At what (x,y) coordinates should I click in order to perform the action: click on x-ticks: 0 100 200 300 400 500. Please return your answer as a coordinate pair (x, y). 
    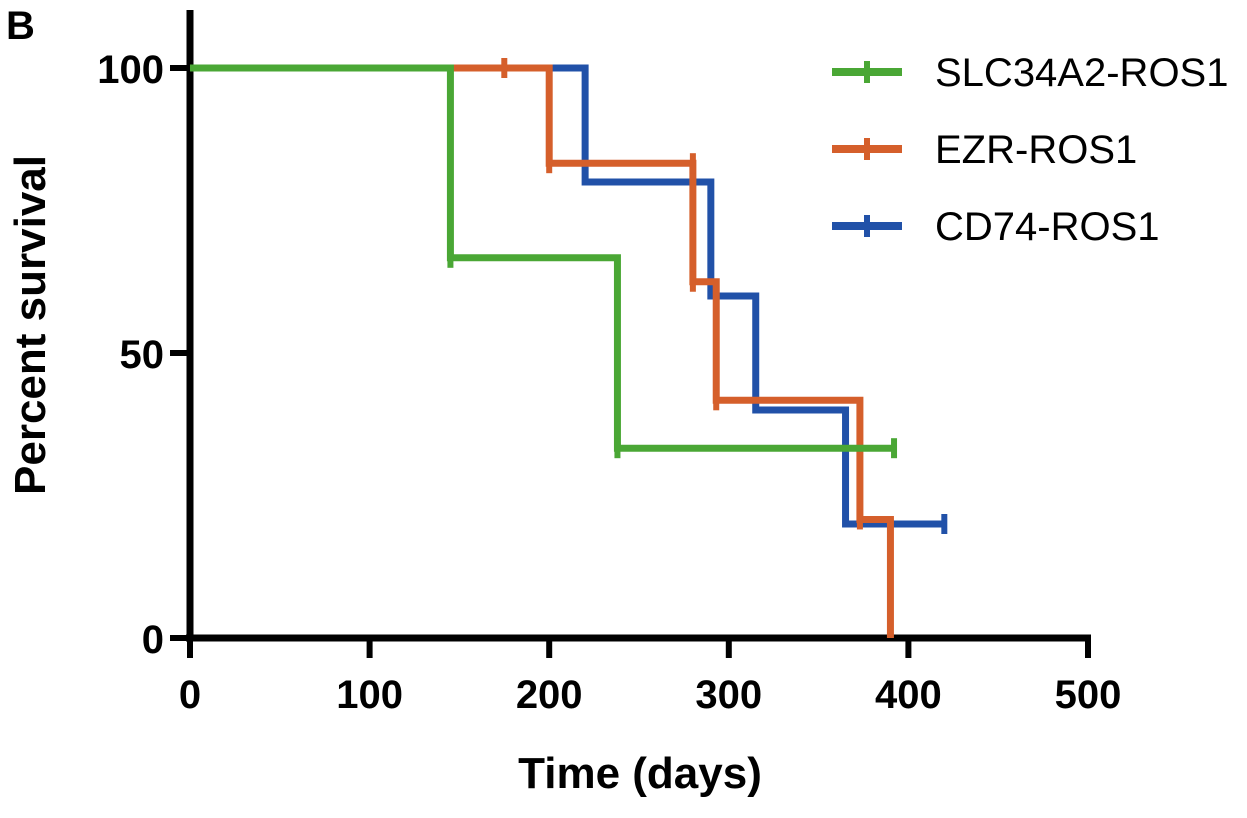
    Looking at the image, I should click on (650, 677).